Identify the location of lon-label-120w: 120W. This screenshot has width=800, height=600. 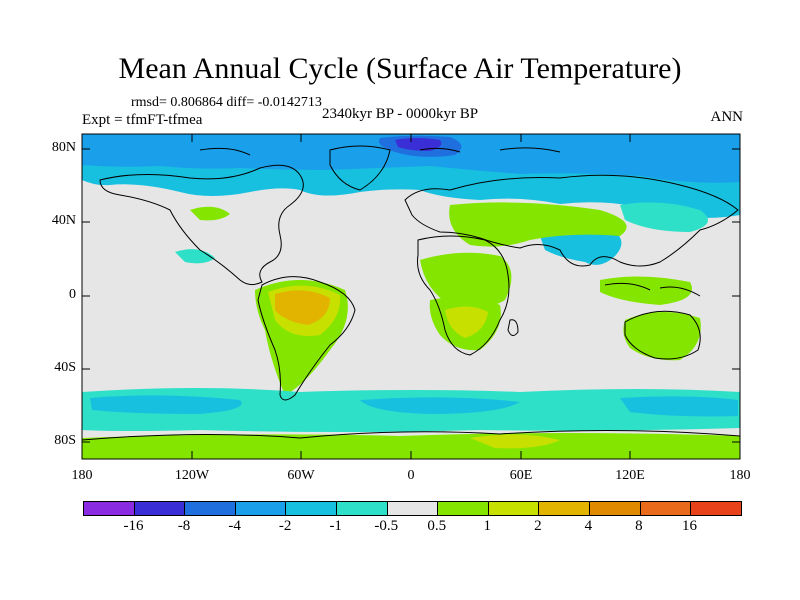
(192, 475).